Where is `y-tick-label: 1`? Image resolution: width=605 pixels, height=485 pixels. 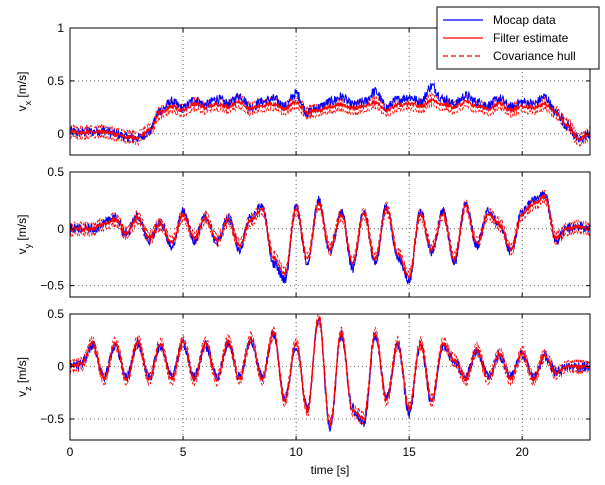 y-tick-label: 1 is located at coordinates (60, 28).